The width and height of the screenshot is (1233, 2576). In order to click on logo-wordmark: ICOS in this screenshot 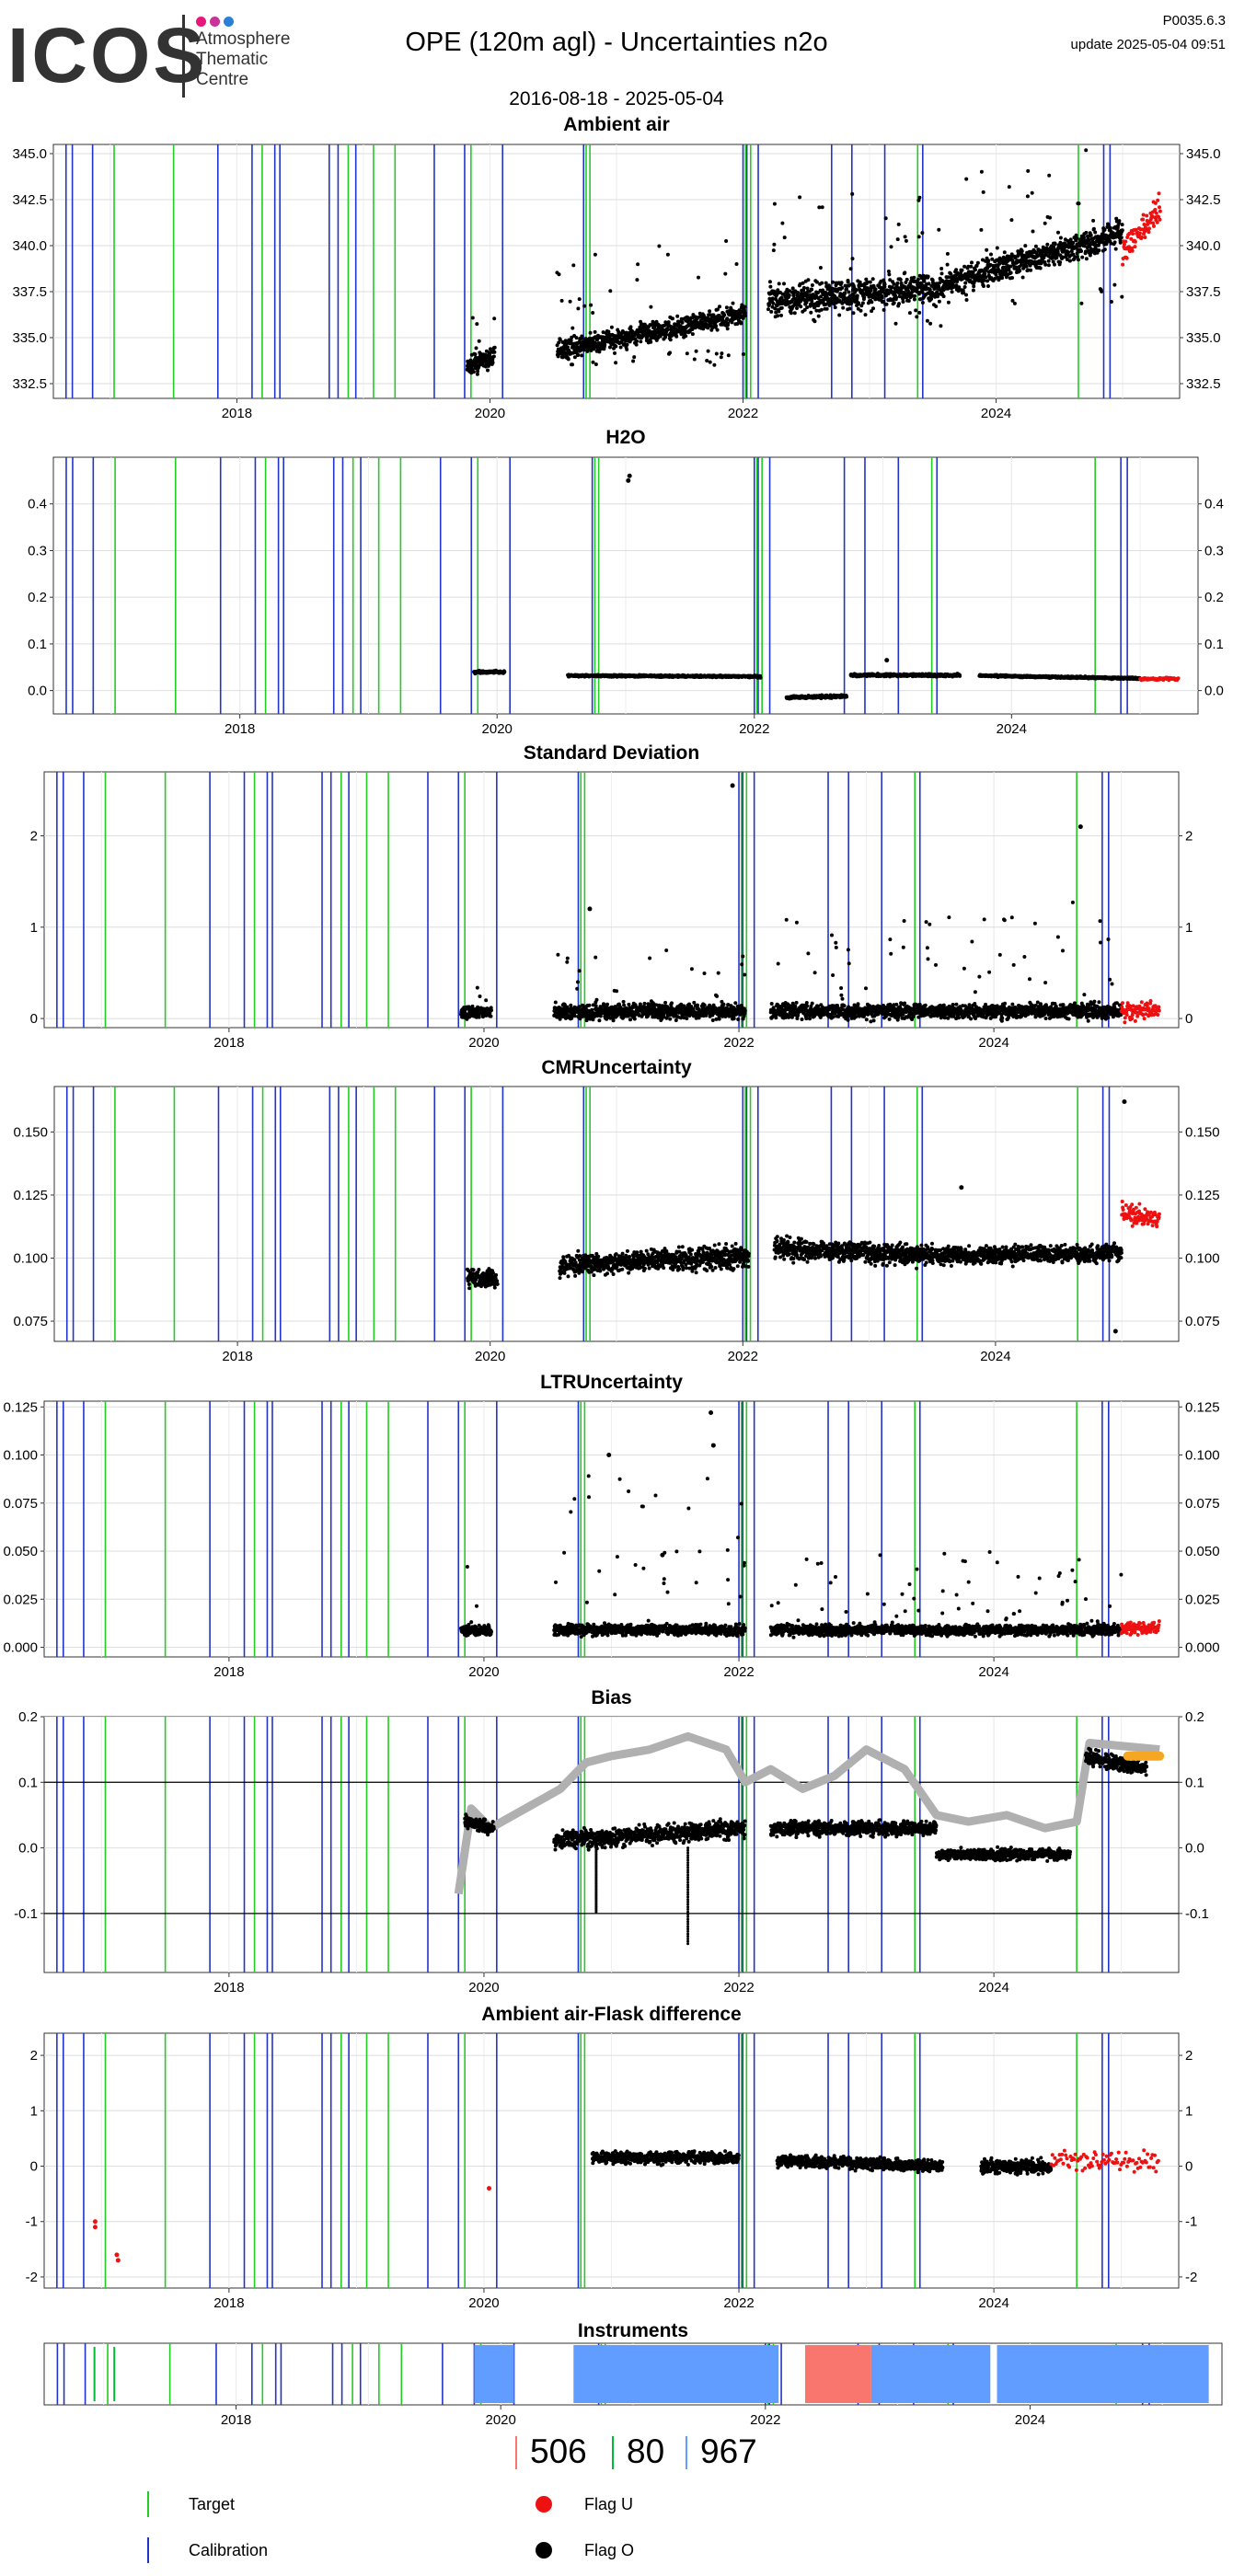, I will do `click(108, 55)`.